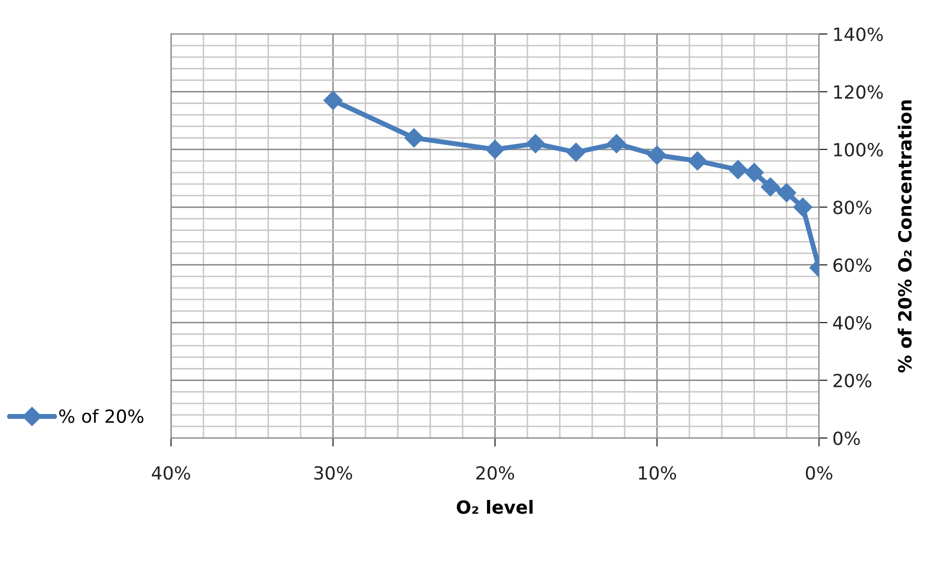 The image size is (927, 580). What do you see at coordinates (494, 507) in the screenshot?
I see `x-axis-title: O₂ level` at bounding box center [494, 507].